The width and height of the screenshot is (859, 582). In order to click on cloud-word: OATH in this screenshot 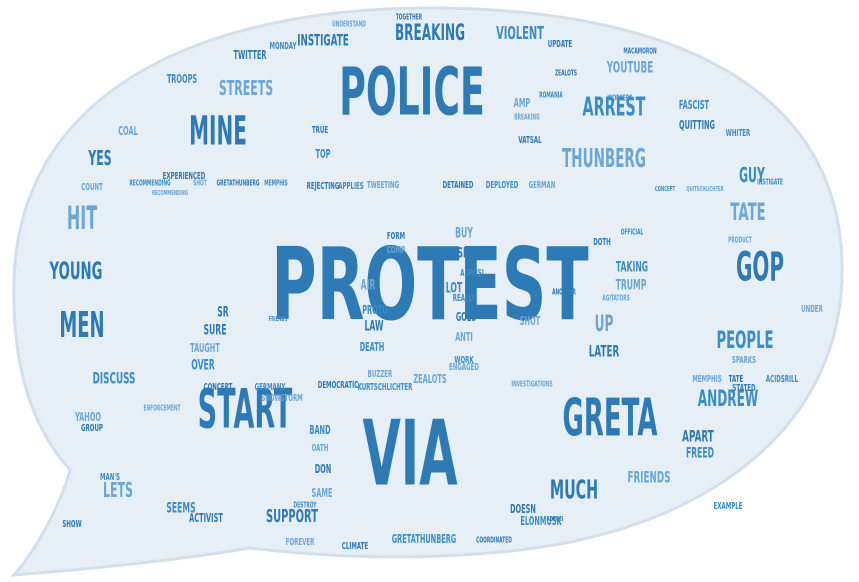, I will do `click(320, 447)`.